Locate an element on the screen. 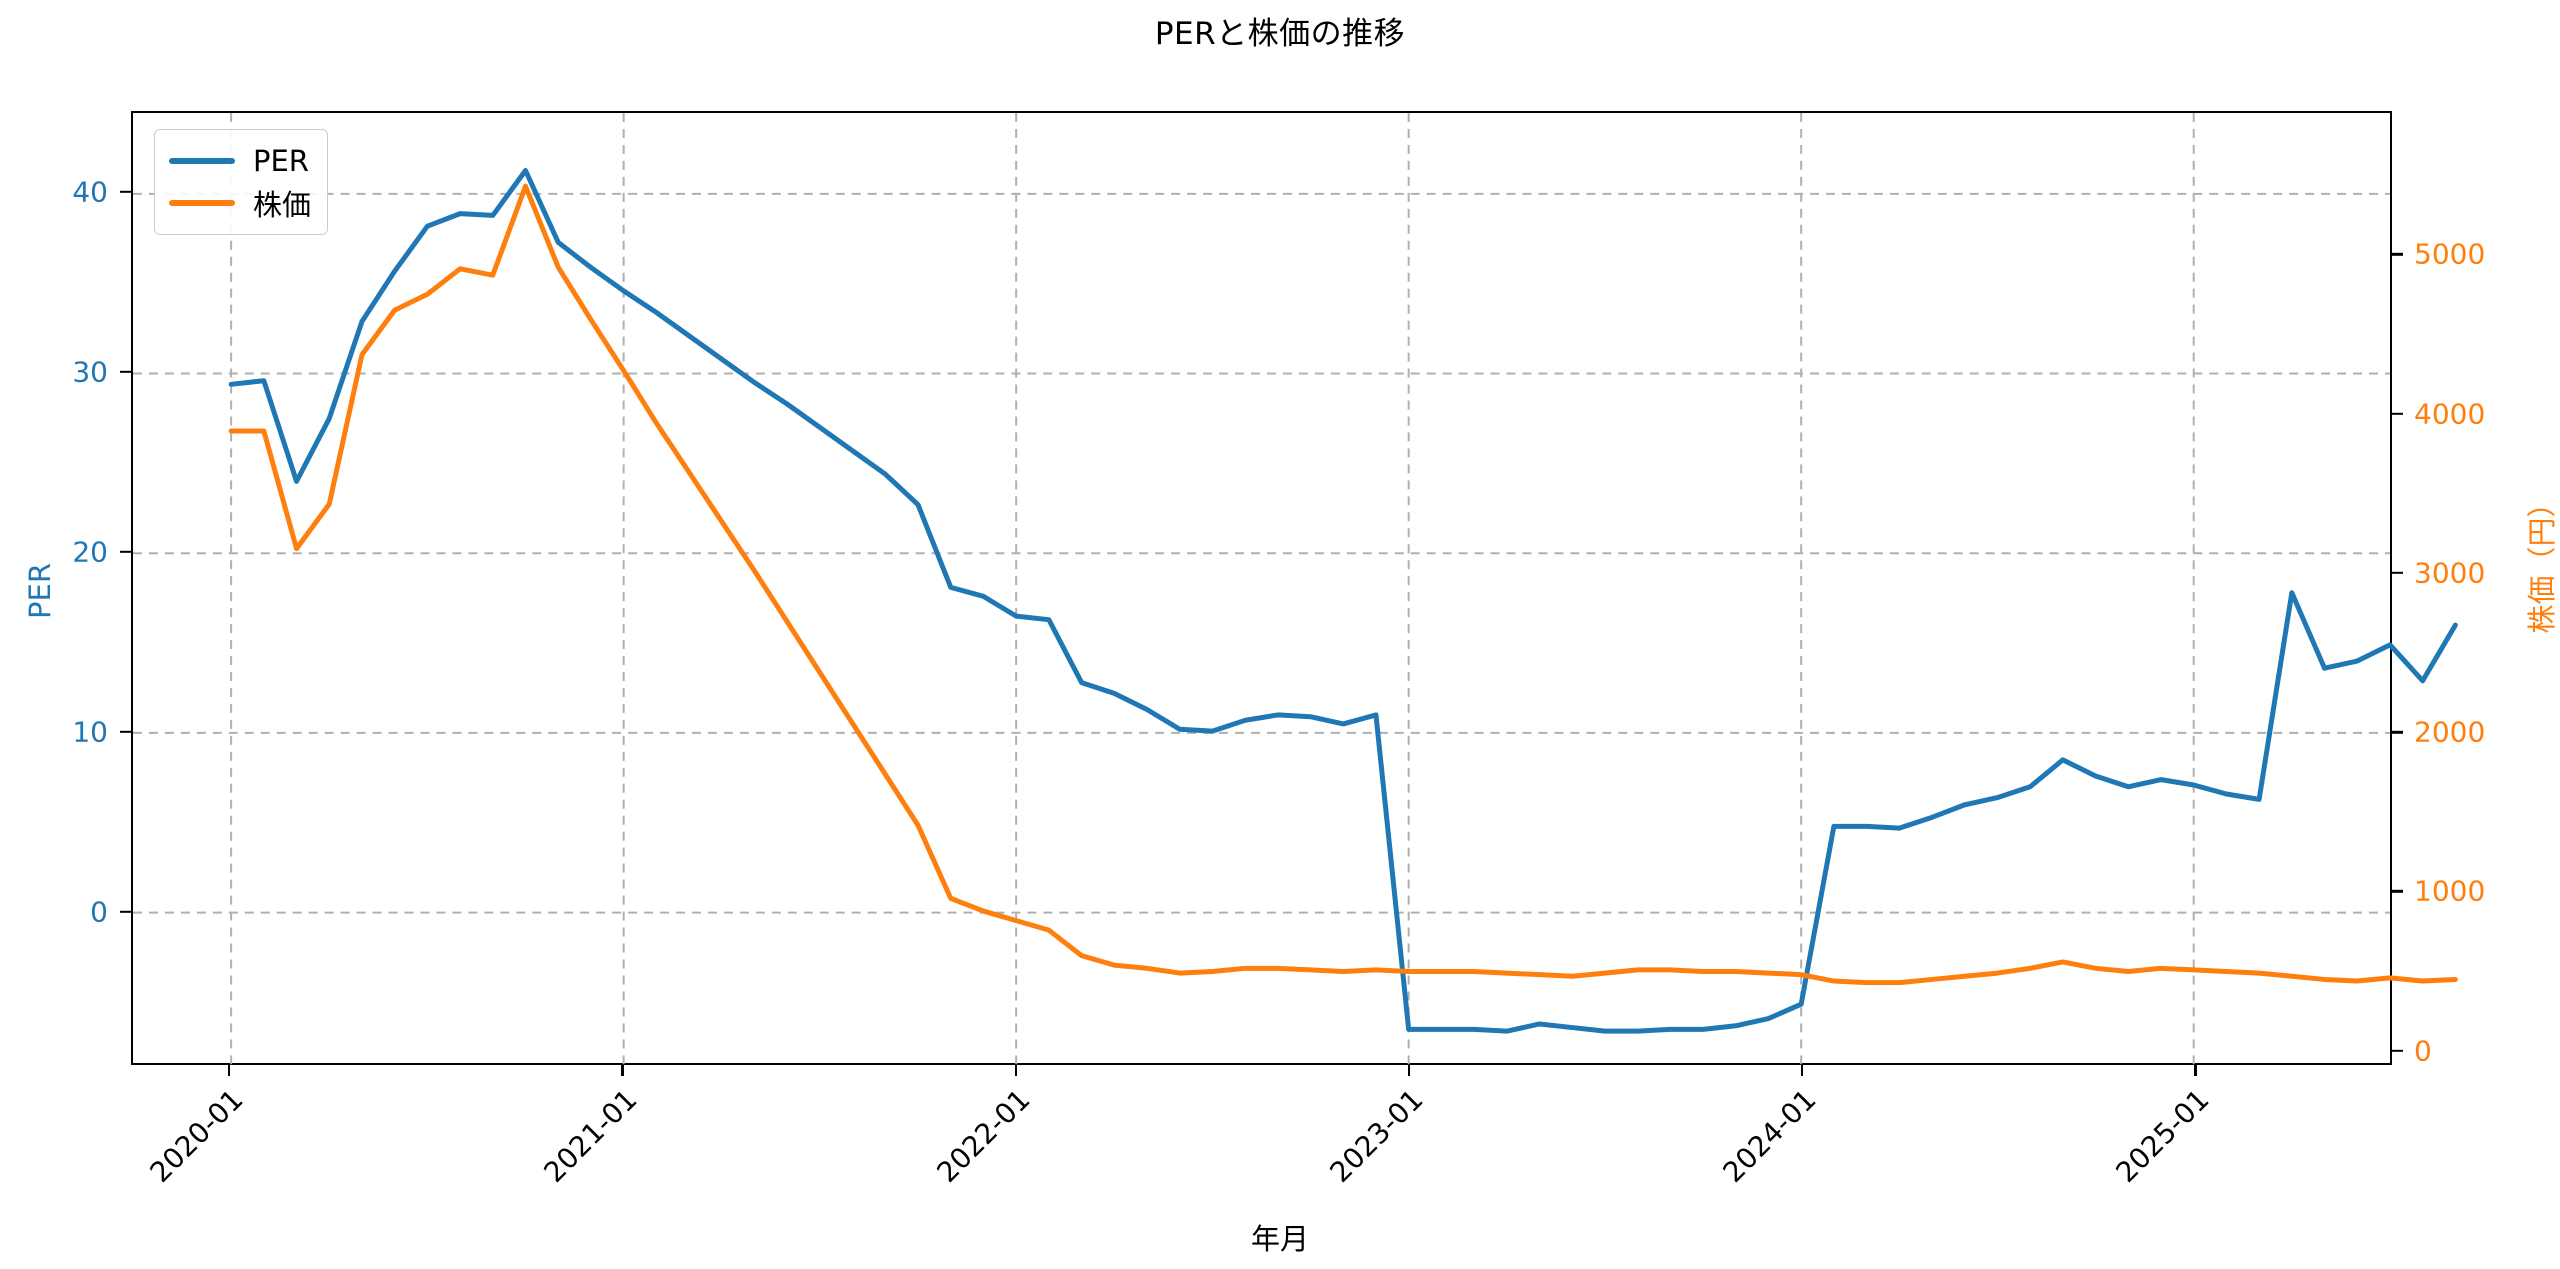  y-right-ticklabel: 5000 is located at coordinates (2450, 254).